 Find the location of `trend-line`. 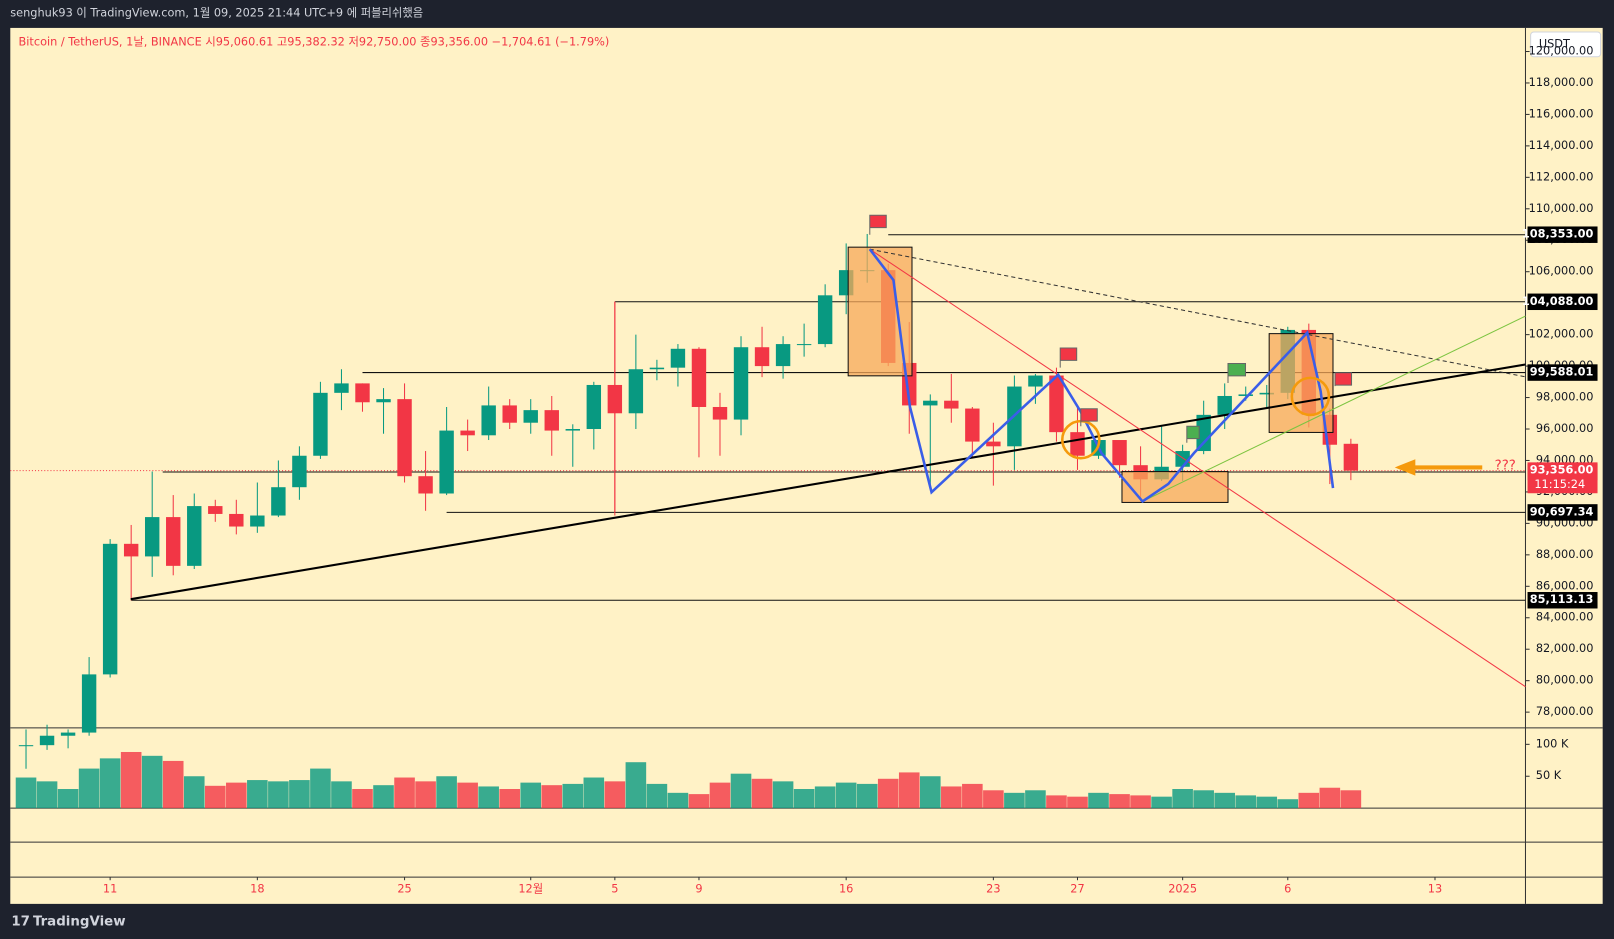

trend-line is located at coordinates (1197, 313).